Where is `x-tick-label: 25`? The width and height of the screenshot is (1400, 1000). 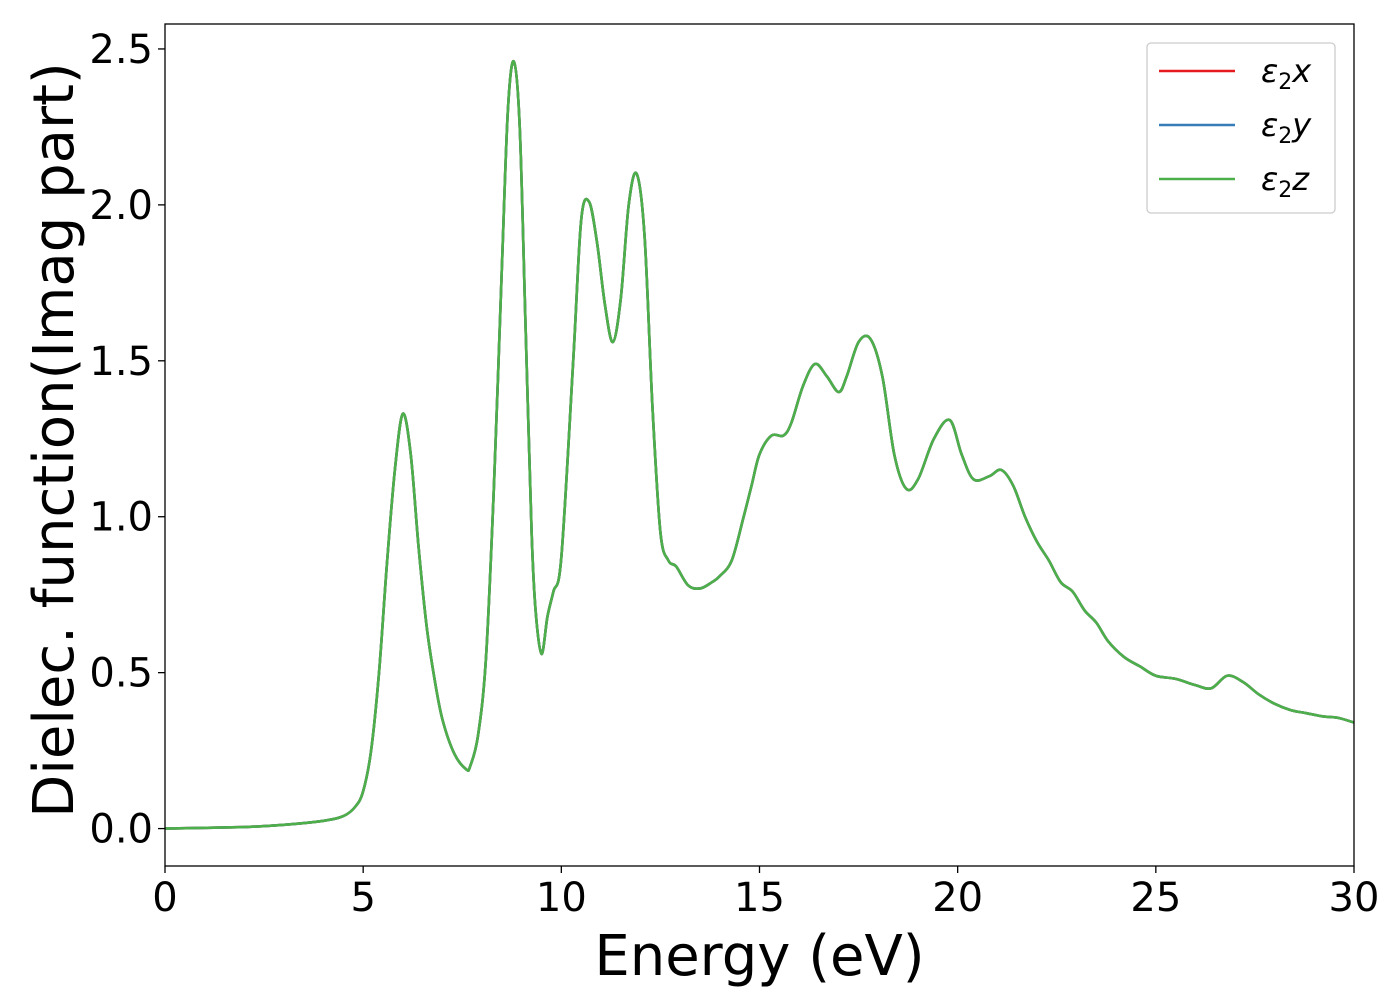 x-tick-label: 25 is located at coordinates (1155, 898).